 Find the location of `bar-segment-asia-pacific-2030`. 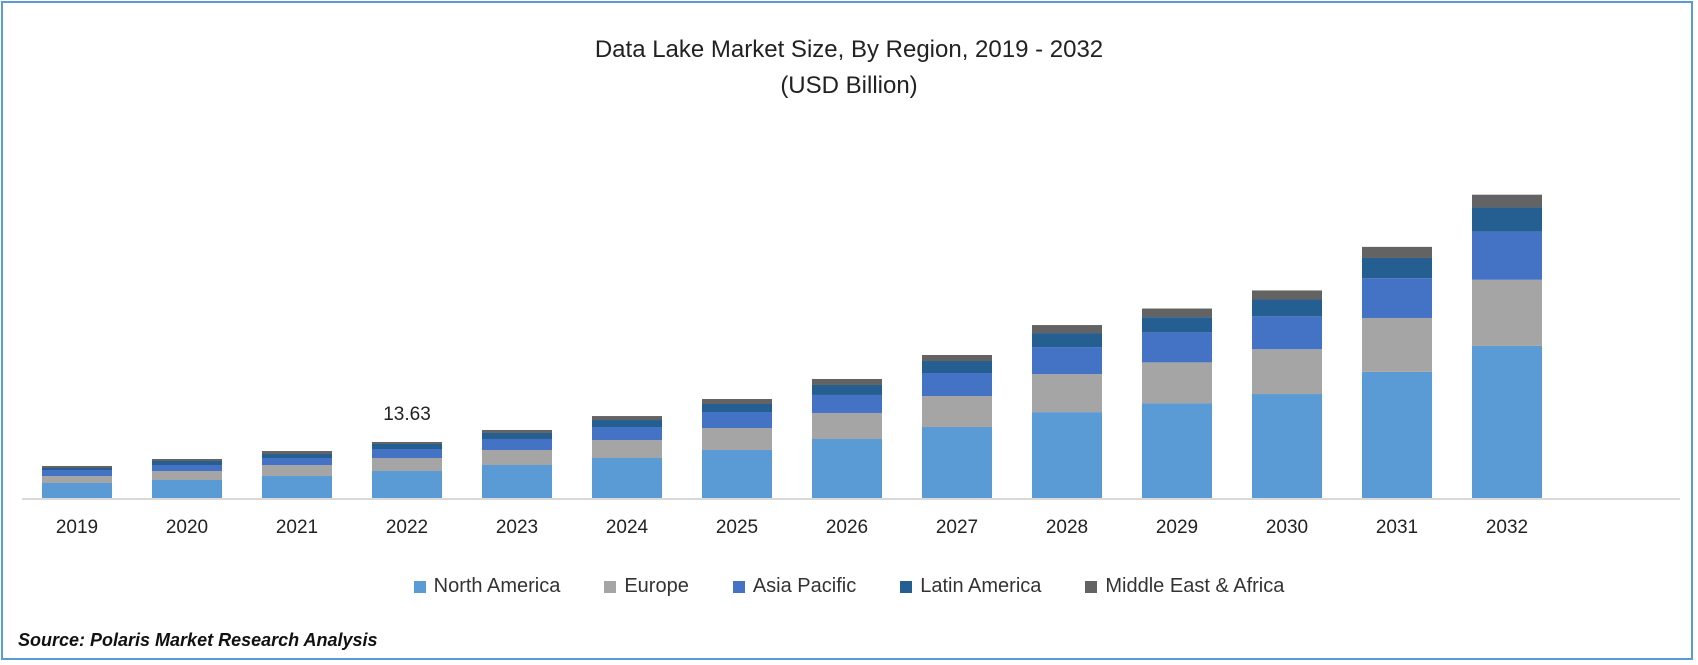

bar-segment-asia-pacific-2030 is located at coordinates (1287, 333).